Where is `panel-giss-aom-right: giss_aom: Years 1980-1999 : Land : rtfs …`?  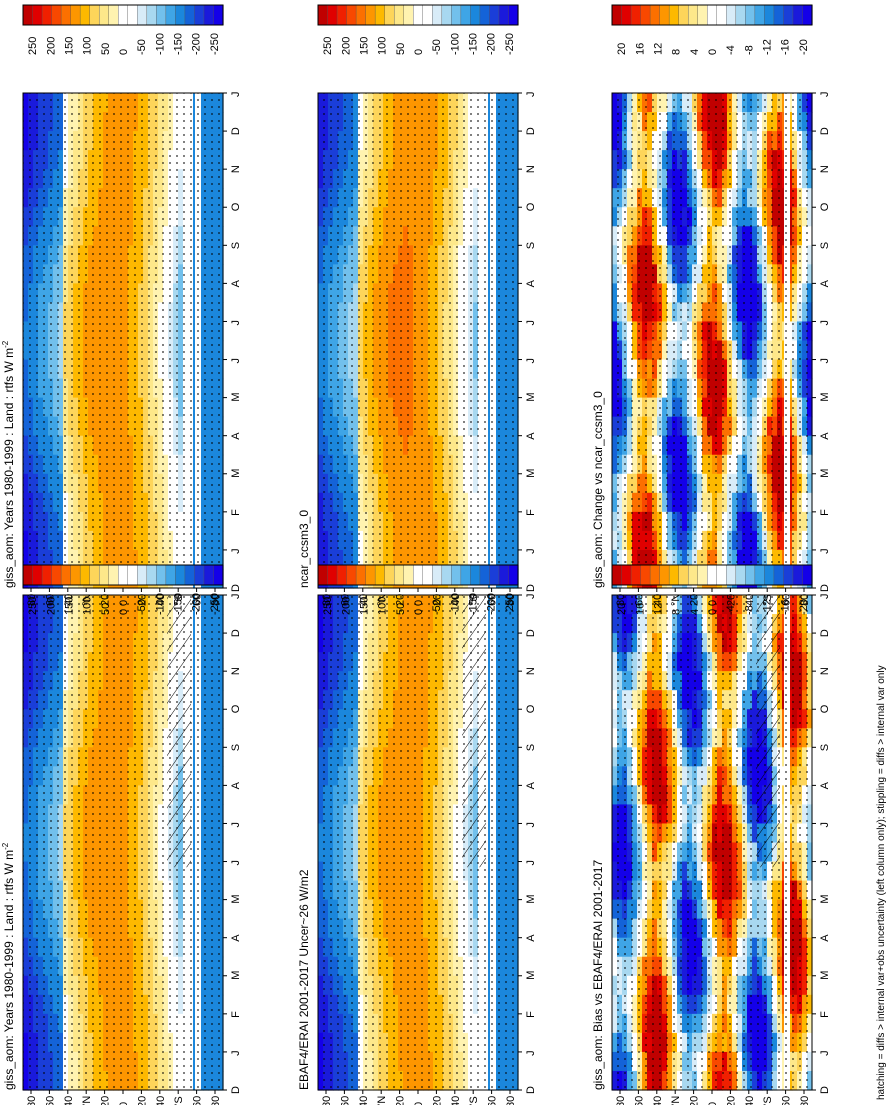 panel-giss-aom-right: giss_aom: Years 1980-1999 : Land : rtfs … is located at coordinates (121, 349).